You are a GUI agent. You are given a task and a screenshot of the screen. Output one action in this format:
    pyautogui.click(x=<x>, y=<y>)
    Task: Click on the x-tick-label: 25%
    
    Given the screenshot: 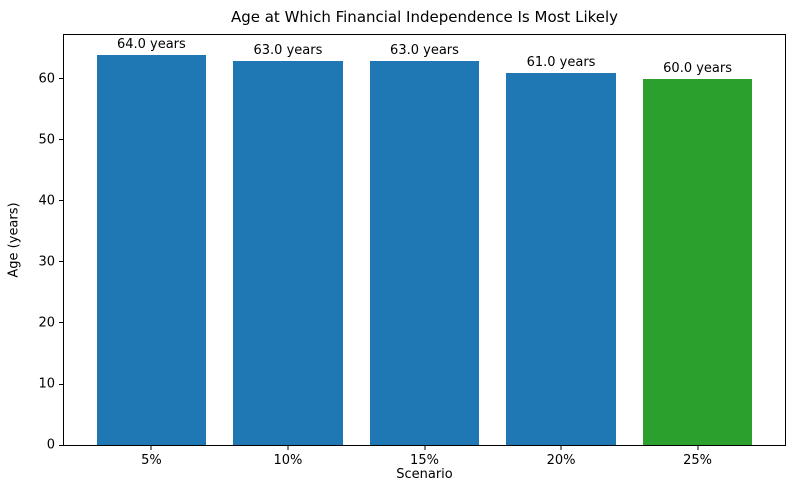 What is the action you would take?
    pyautogui.click(x=698, y=460)
    